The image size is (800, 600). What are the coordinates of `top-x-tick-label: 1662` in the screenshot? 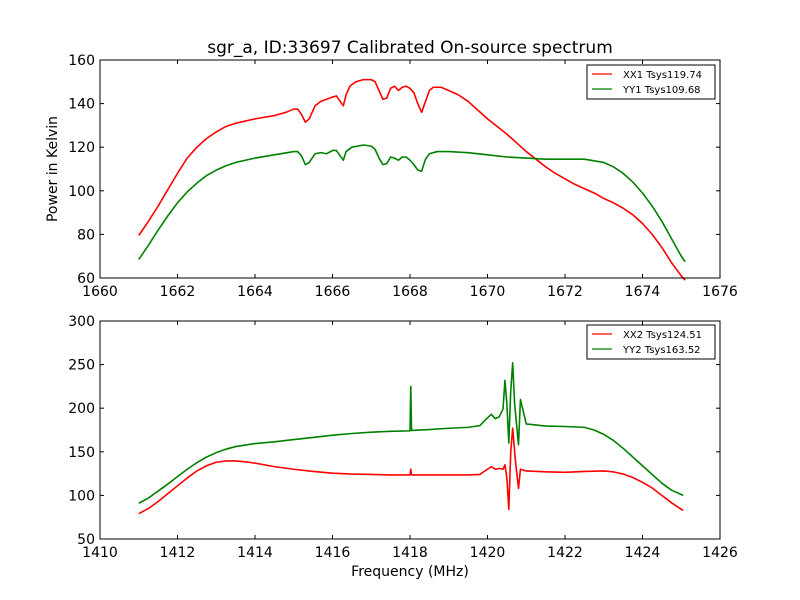 It's located at (178, 292).